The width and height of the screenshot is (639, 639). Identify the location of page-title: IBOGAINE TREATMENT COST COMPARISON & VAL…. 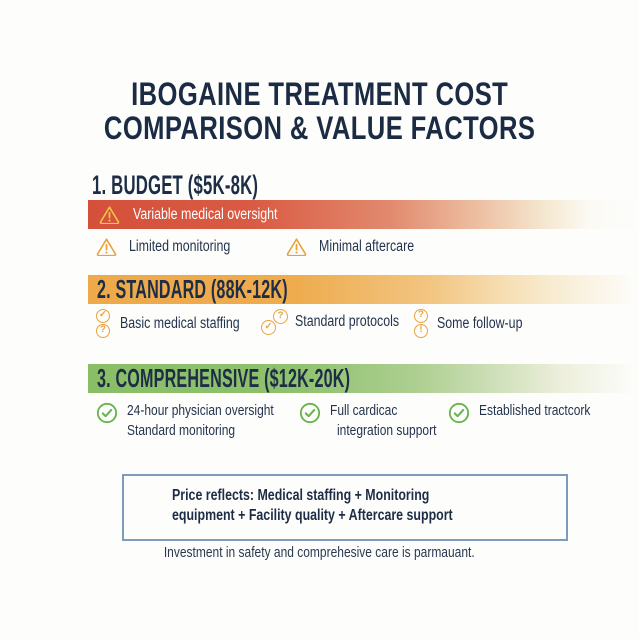
(319, 111).